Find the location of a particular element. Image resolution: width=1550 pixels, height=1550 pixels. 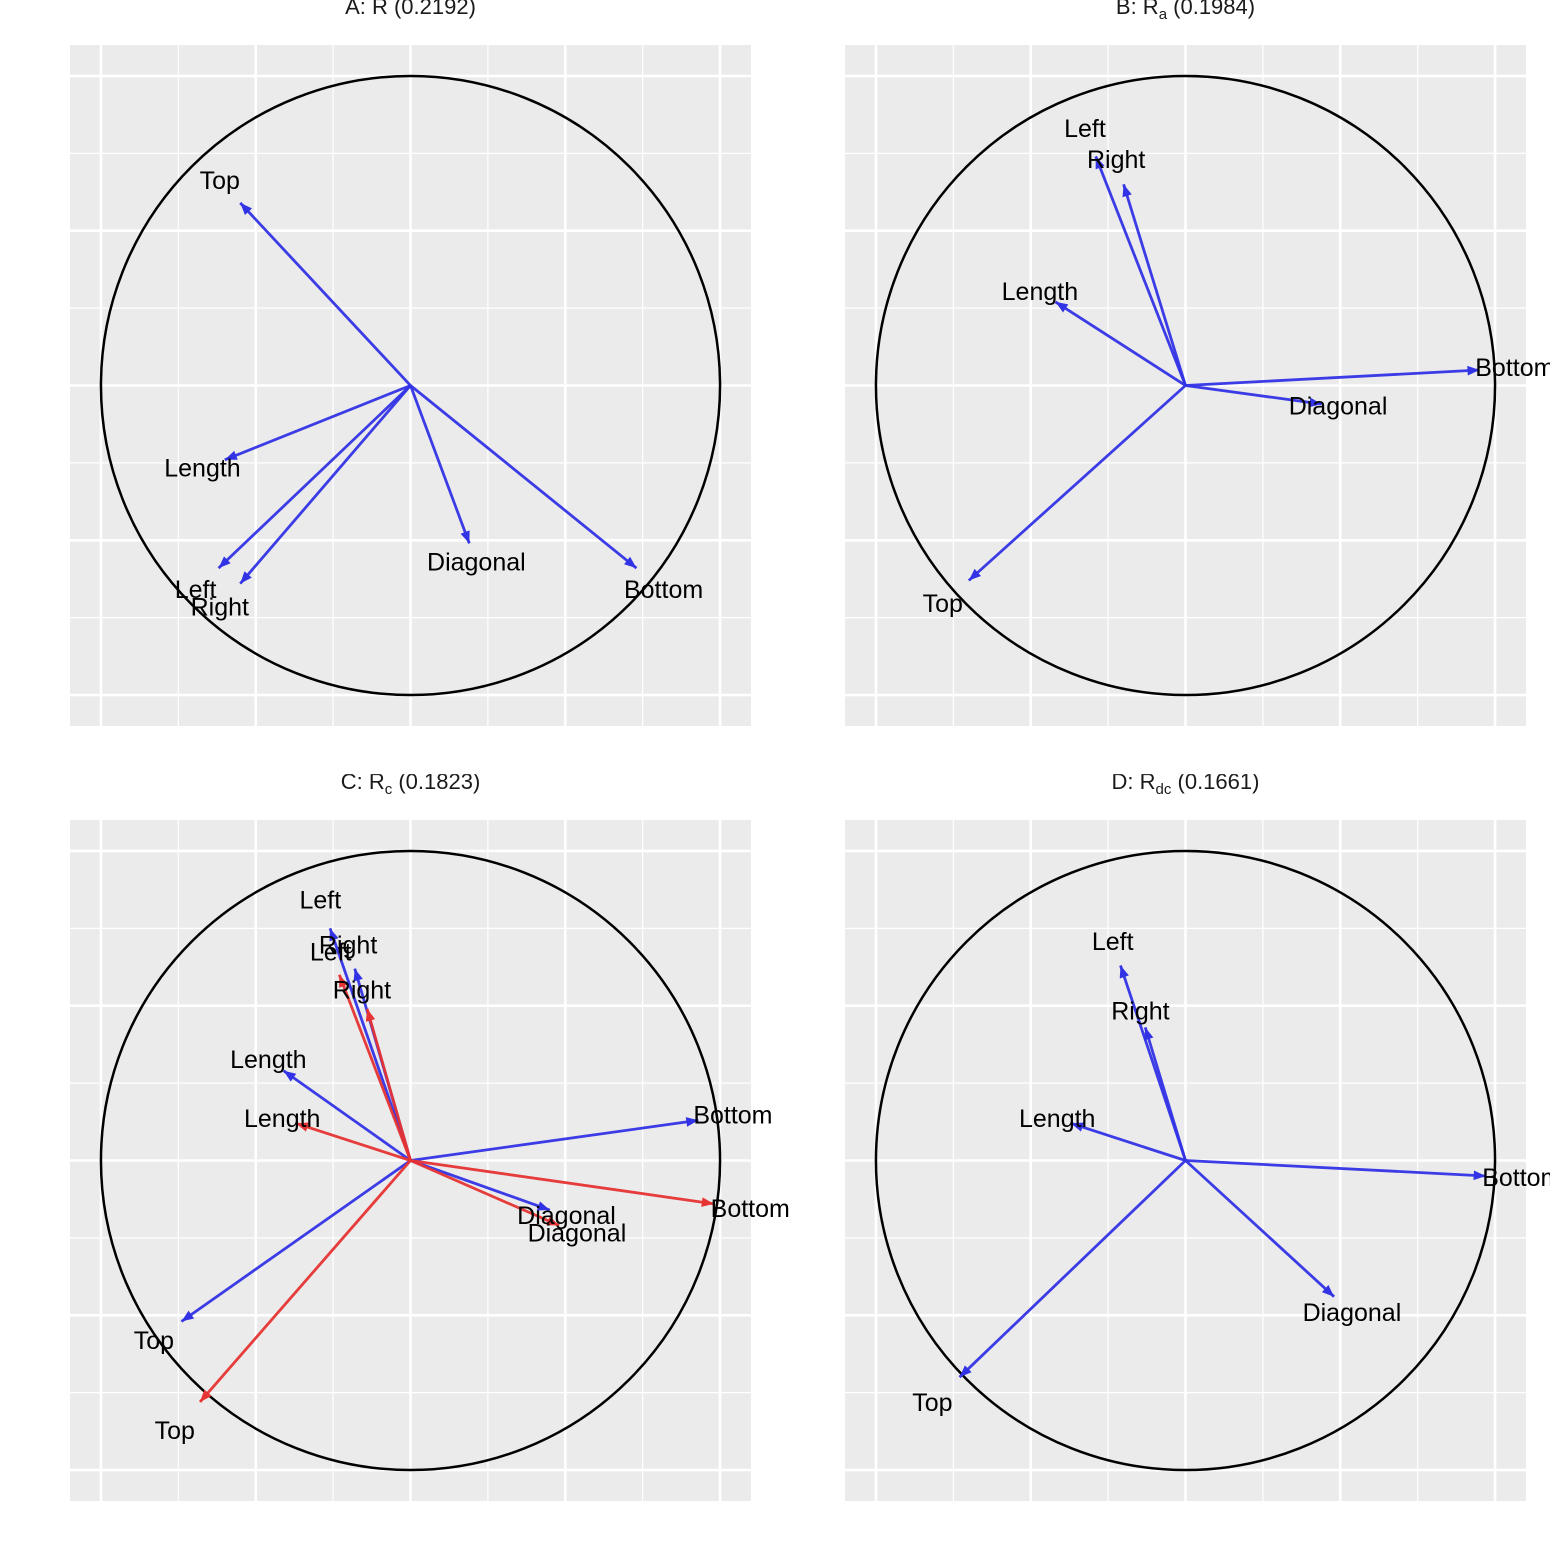

title-sub: c is located at coordinates (388, 789).